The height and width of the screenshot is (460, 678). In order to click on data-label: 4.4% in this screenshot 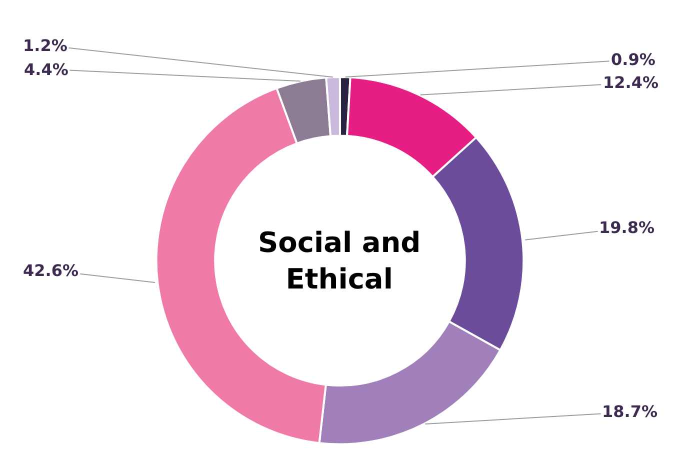, I will do `click(46, 69)`.